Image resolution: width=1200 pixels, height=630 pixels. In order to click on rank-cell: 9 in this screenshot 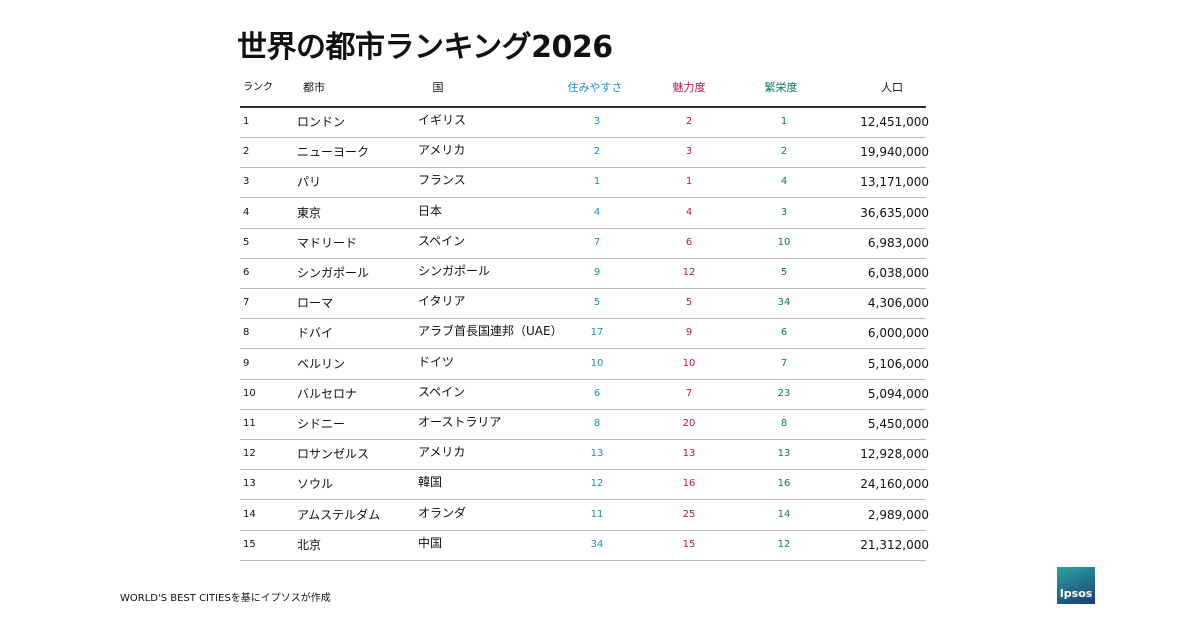, I will do `click(246, 363)`.